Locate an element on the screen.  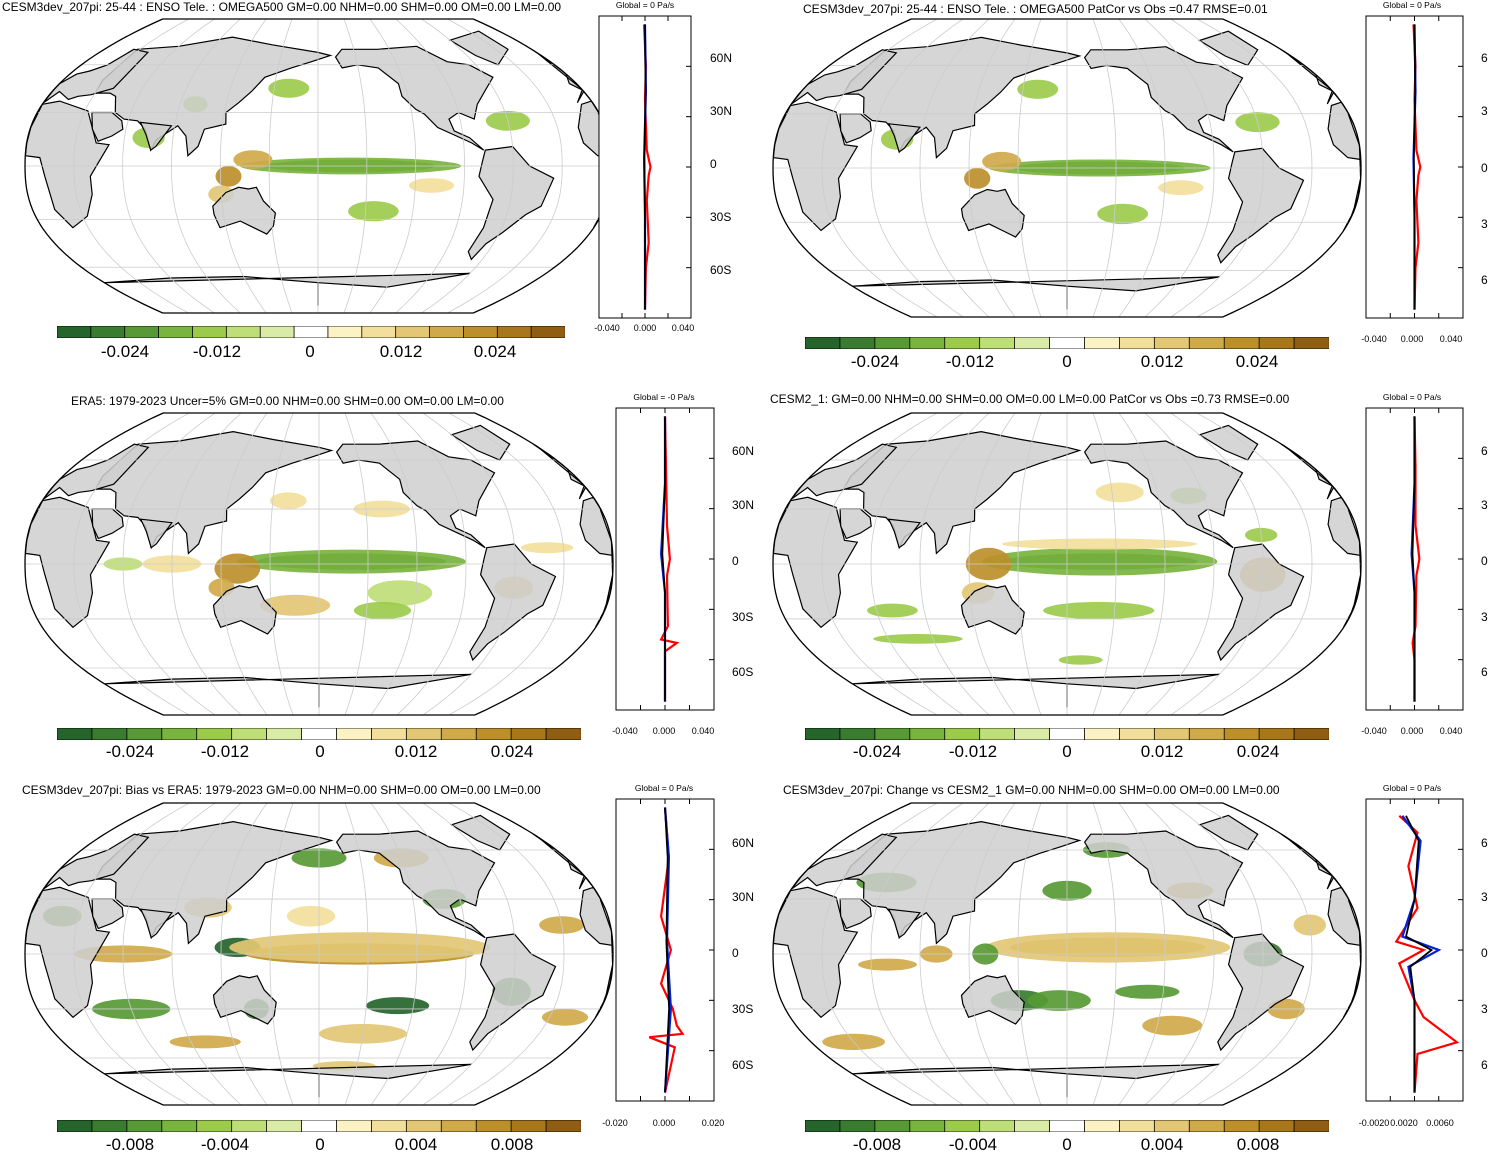
land-europe is located at coordinates (844, 77).